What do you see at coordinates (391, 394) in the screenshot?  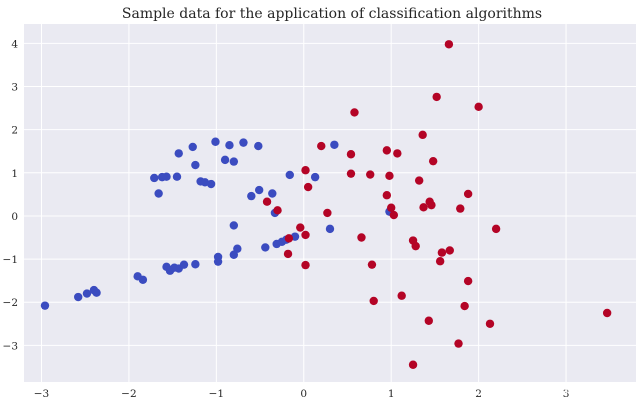 I see `x-tick-label: 1` at bounding box center [391, 394].